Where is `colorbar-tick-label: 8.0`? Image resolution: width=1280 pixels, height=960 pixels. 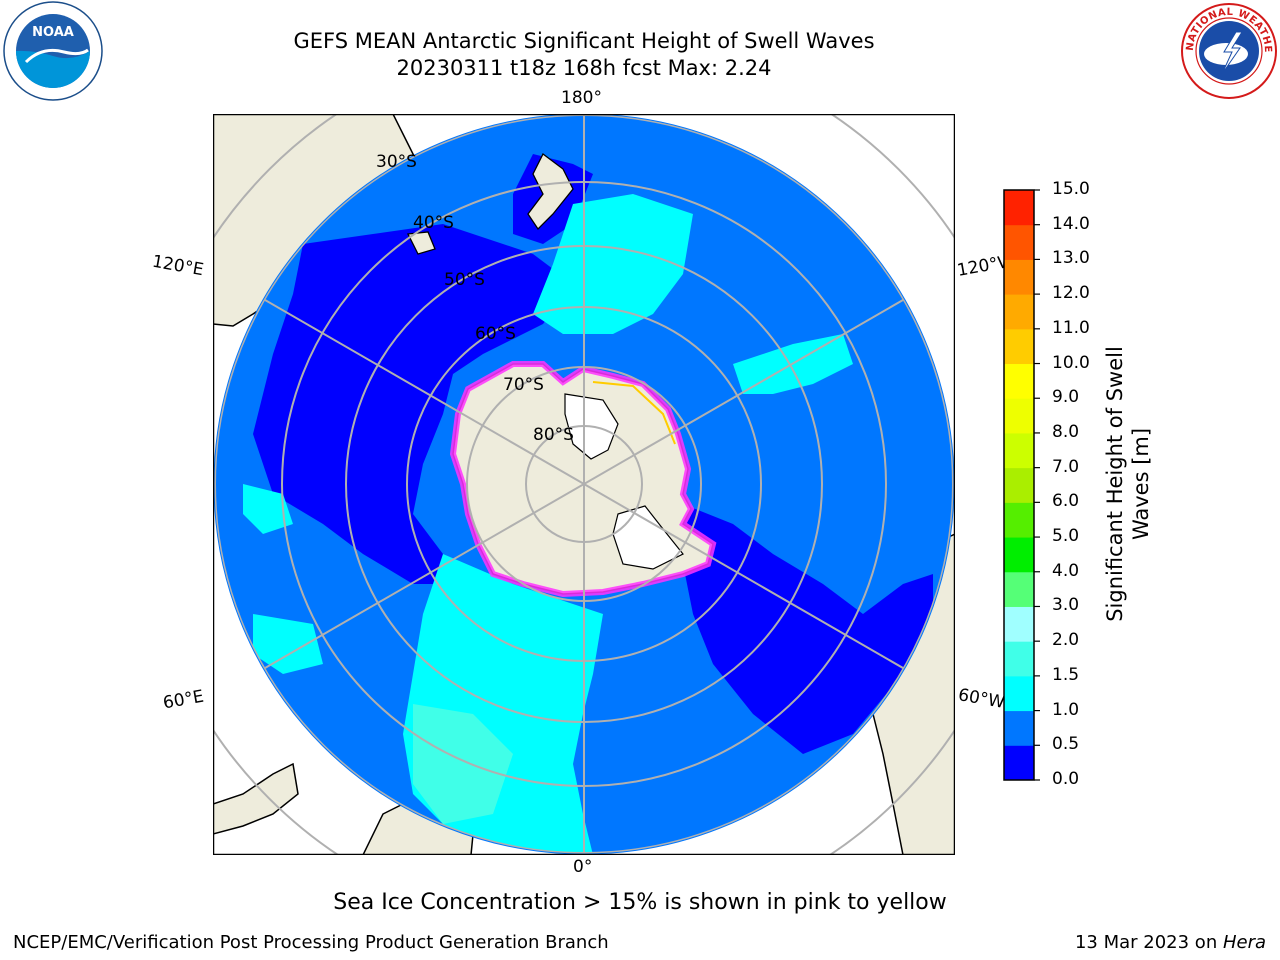
colorbar-tick-label: 8.0 is located at coordinates (1066, 431).